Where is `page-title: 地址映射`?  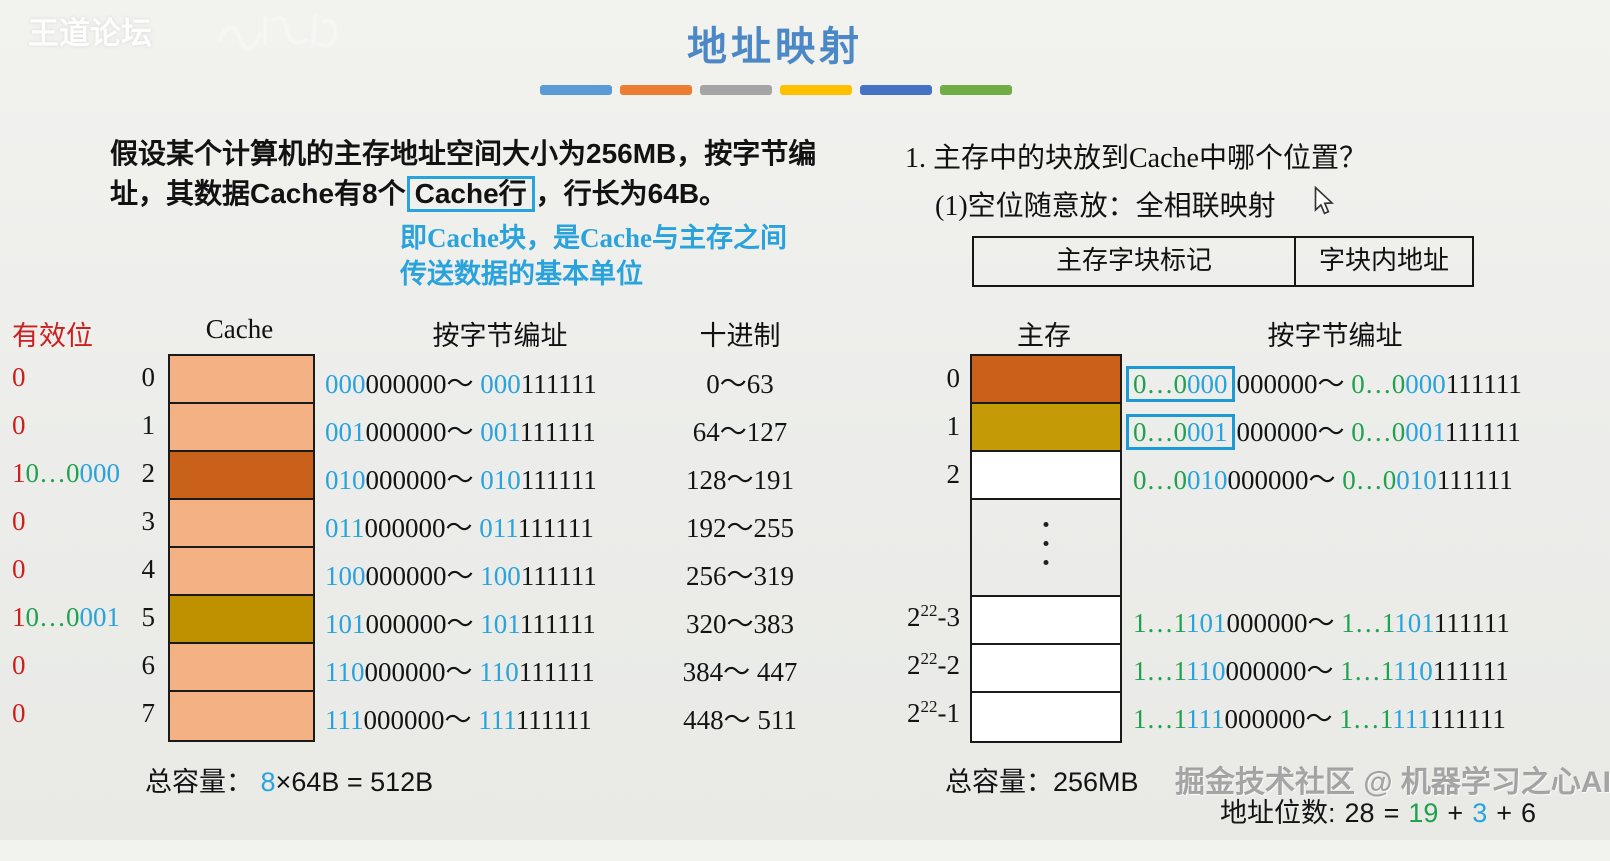 page-title: 地址映射 is located at coordinates (775, 46).